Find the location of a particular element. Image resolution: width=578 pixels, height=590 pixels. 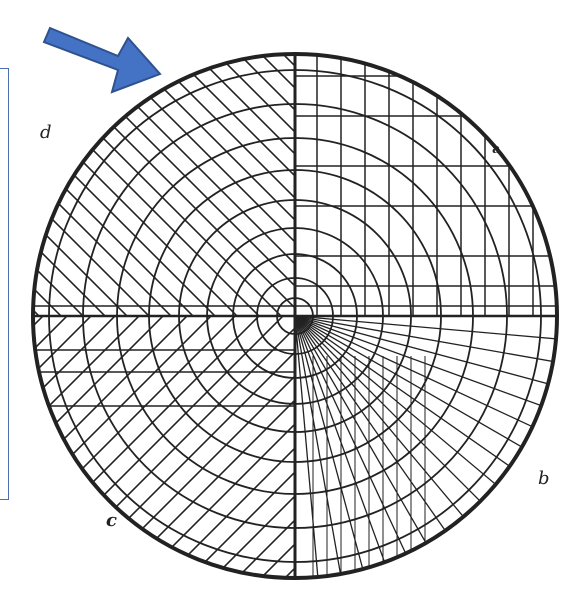

frame-border is located at coordinates (4, 284).